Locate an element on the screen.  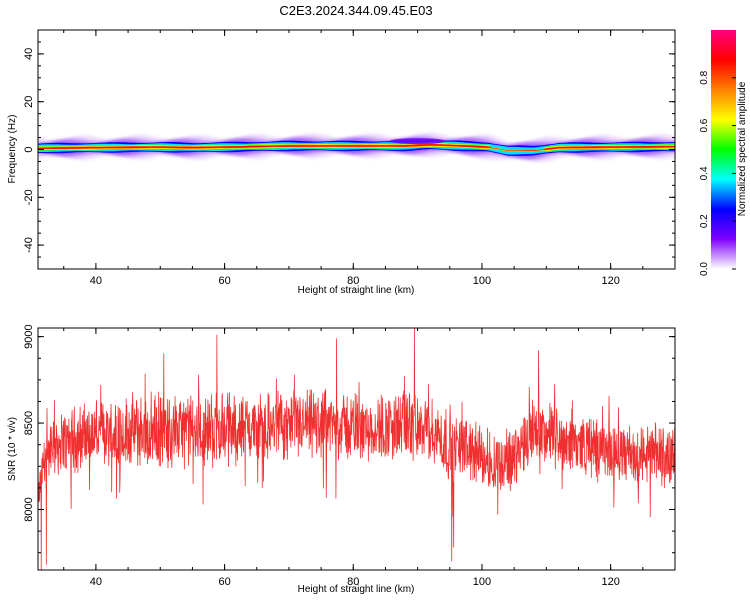
colorbar-tick-label: 0.2 is located at coordinates (704, 221).